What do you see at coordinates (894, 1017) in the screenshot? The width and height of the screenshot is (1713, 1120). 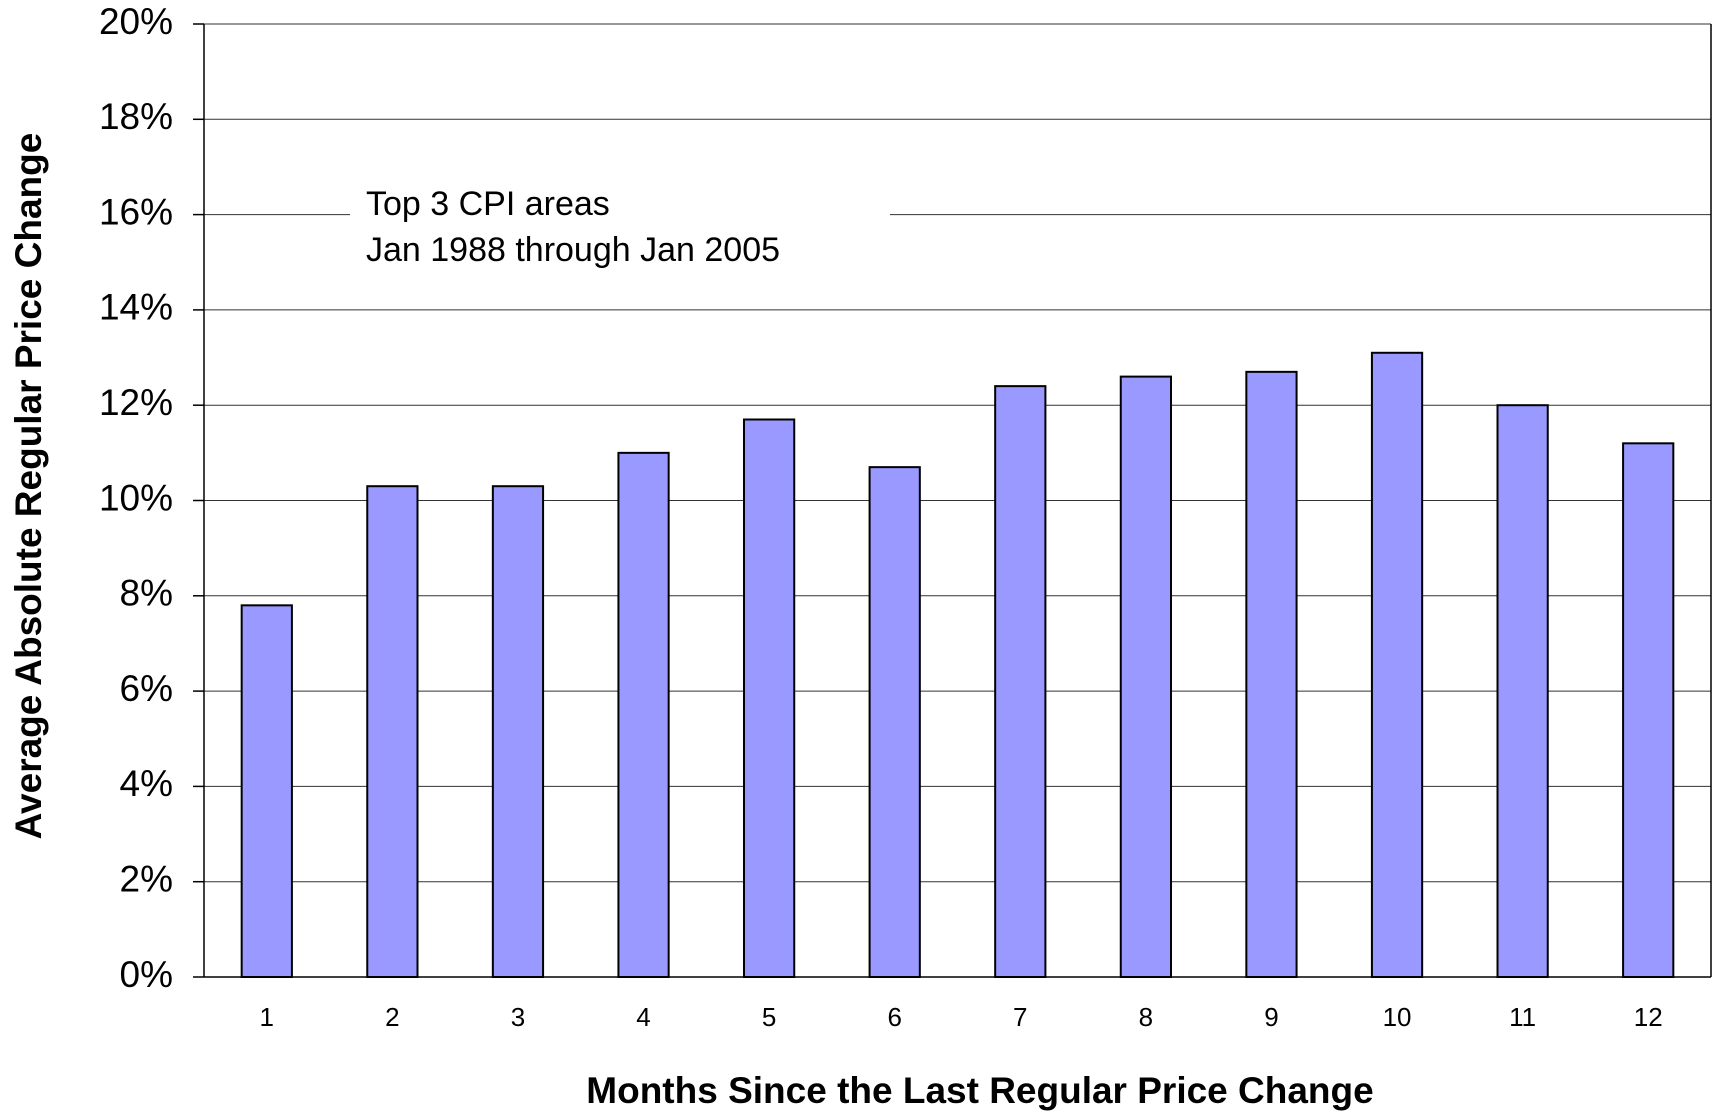 I see `x-tick-label: 6` at bounding box center [894, 1017].